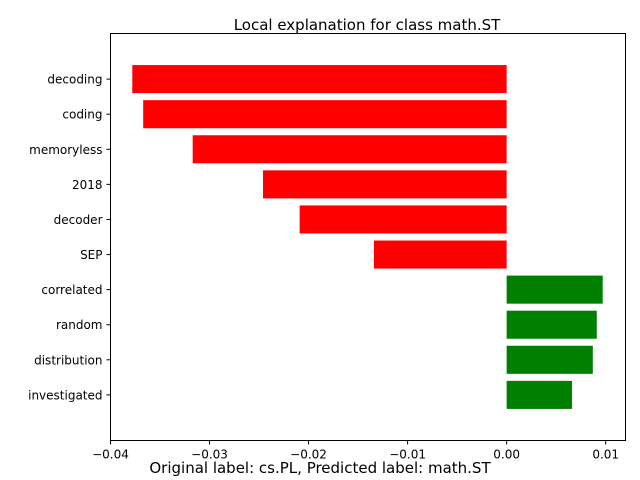 The height and width of the screenshot is (480, 640). I want to click on x-tick-label: 0.01, so click(605, 455).